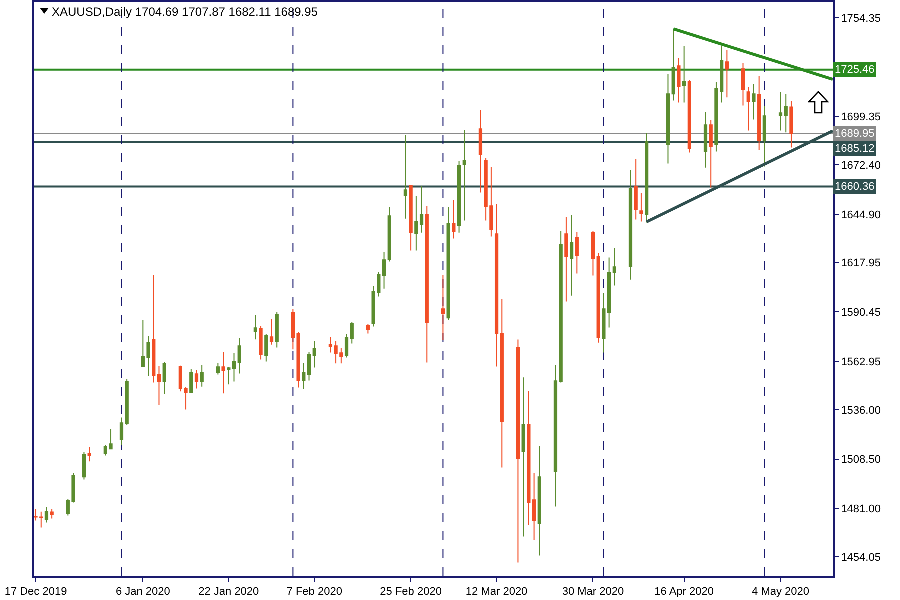 This screenshot has width=900, height=600. I want to click on ref-line-label: 1725.46, so click(855, 70).